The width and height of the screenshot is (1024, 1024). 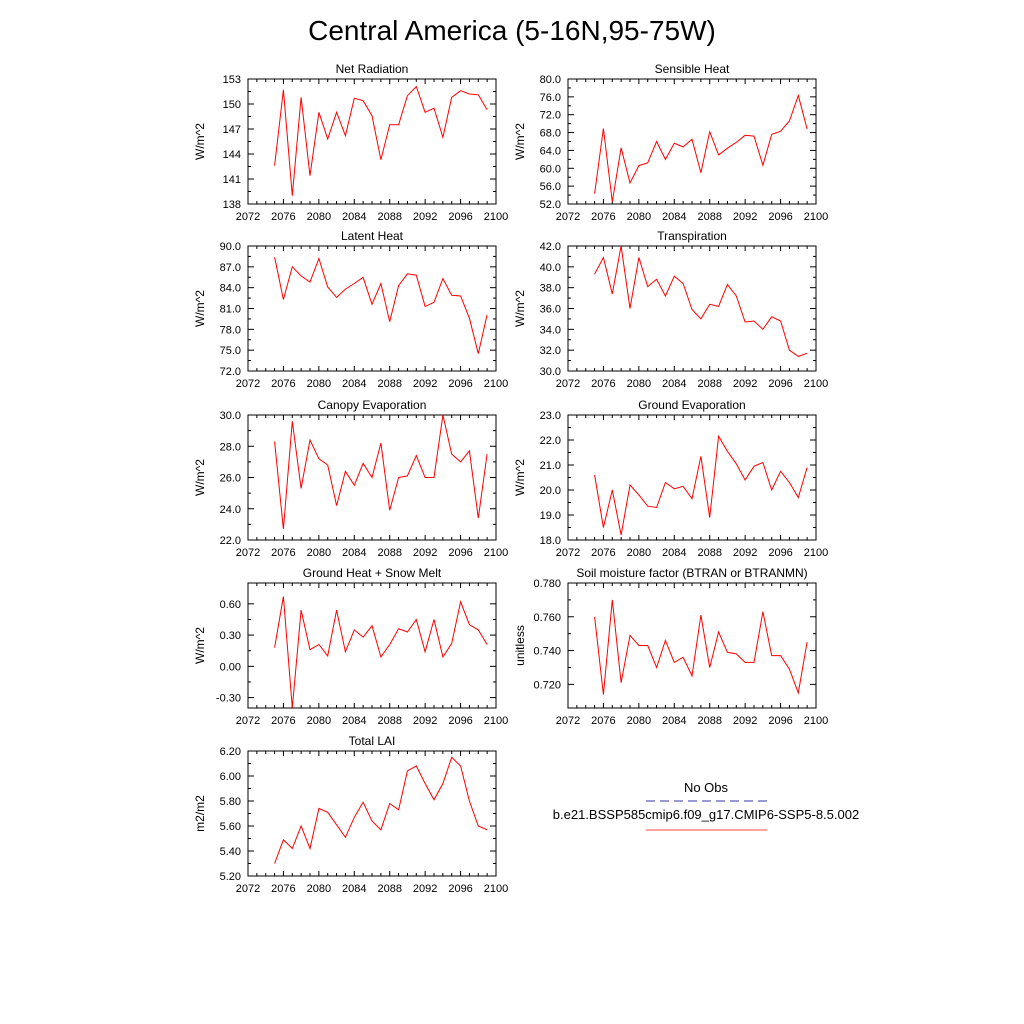 I want to click on y-tick-label: 0.780, so click(x=547, y=584).